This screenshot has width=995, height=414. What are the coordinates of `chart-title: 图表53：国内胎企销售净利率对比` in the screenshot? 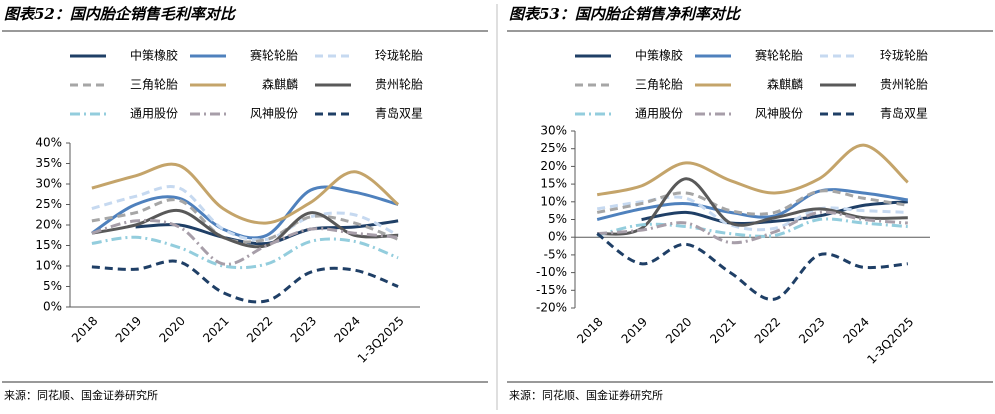 It's located at (625, 14).